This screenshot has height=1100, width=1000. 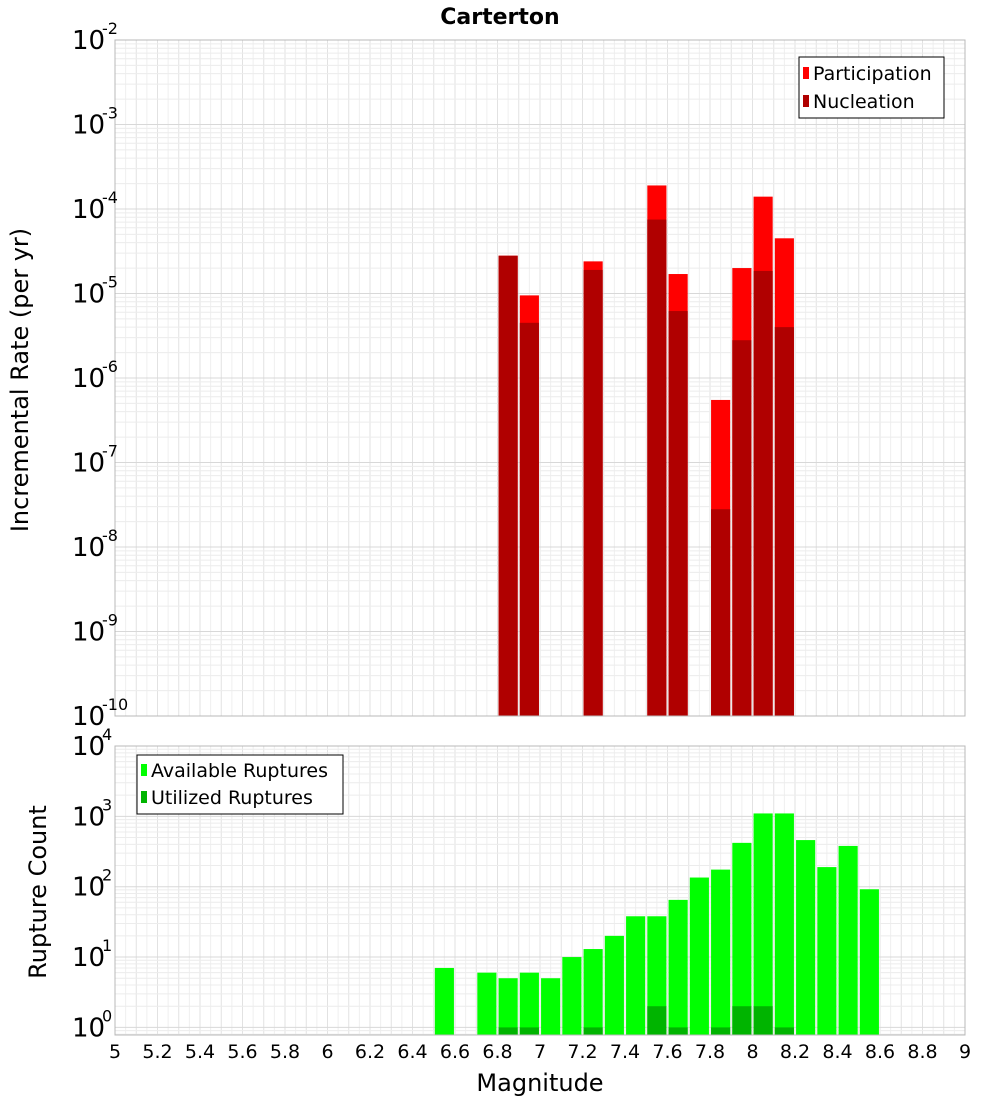 What do you see at coordinates (656, 924) in the screenshot?
I see `bottom-bars` at bounding box center [656, 924].